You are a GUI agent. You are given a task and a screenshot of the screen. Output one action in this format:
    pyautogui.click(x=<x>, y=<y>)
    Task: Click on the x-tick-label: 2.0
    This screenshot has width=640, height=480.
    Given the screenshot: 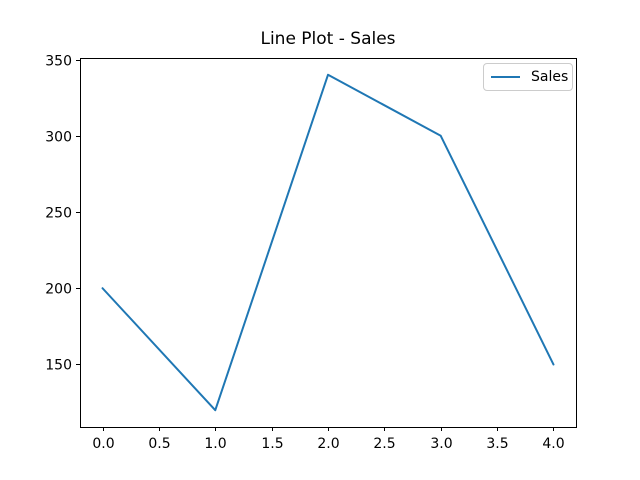 What is the action you would take?
    pyautogui.click(x=328, y=444)
    